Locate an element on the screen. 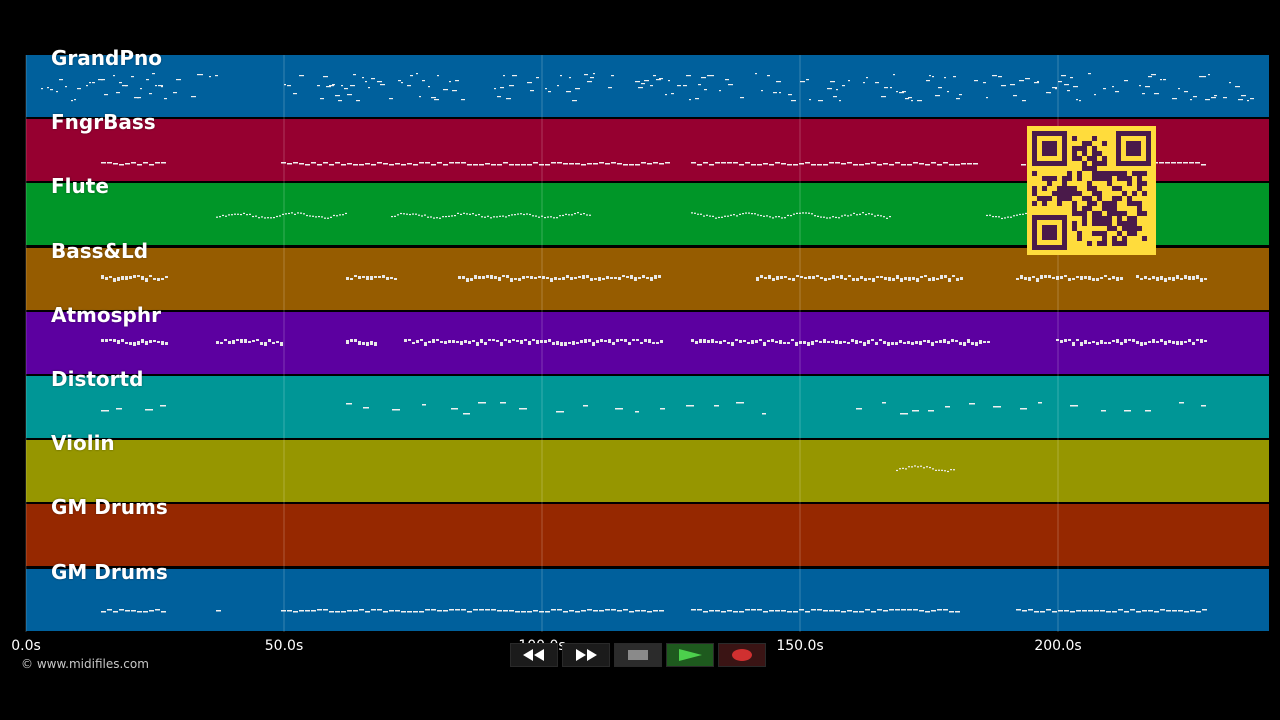 The image size is (1280, 720). rewind-button is located at coordinates (534, 655).